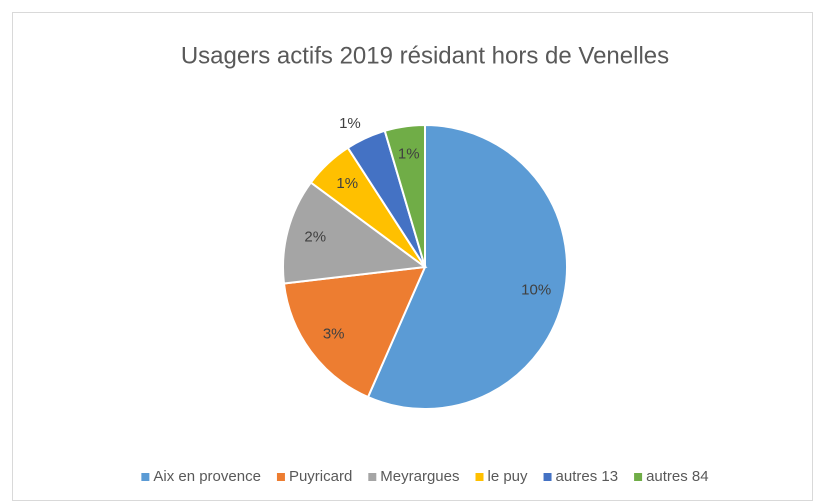 This screenshot has width=825, height=502. Describe the element at coordinates (315, 237) in the screenshot. I see `data-label: 2%` at that location.